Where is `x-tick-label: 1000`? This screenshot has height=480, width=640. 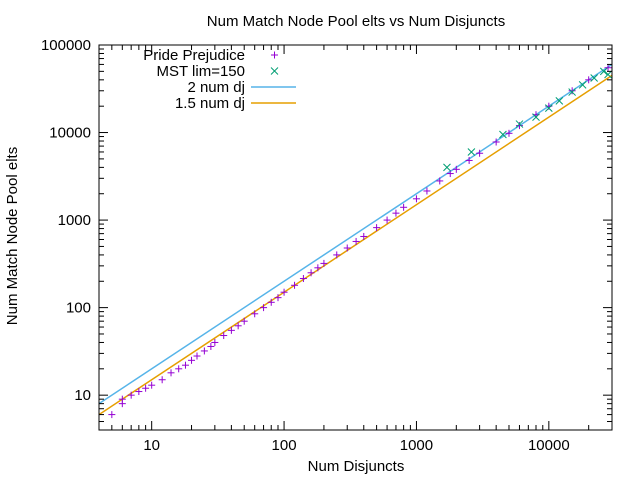
x-tick-label: 1000 is located at coordinates (416, 445).